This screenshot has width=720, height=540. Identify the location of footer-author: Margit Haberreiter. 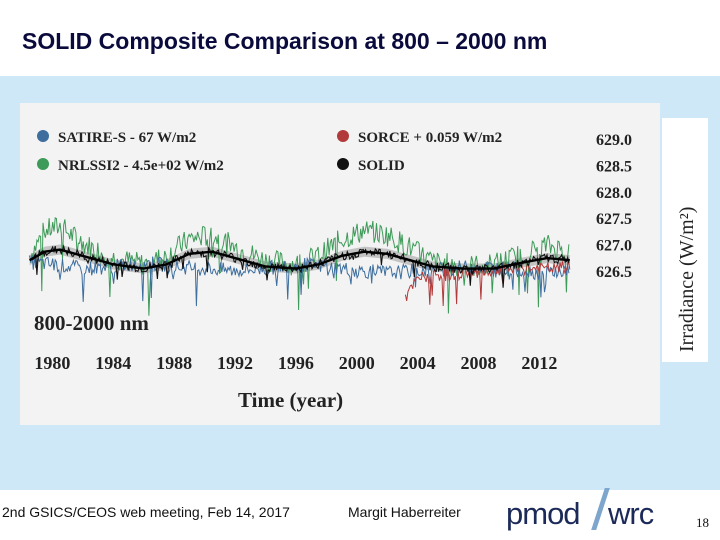
(404, 512).